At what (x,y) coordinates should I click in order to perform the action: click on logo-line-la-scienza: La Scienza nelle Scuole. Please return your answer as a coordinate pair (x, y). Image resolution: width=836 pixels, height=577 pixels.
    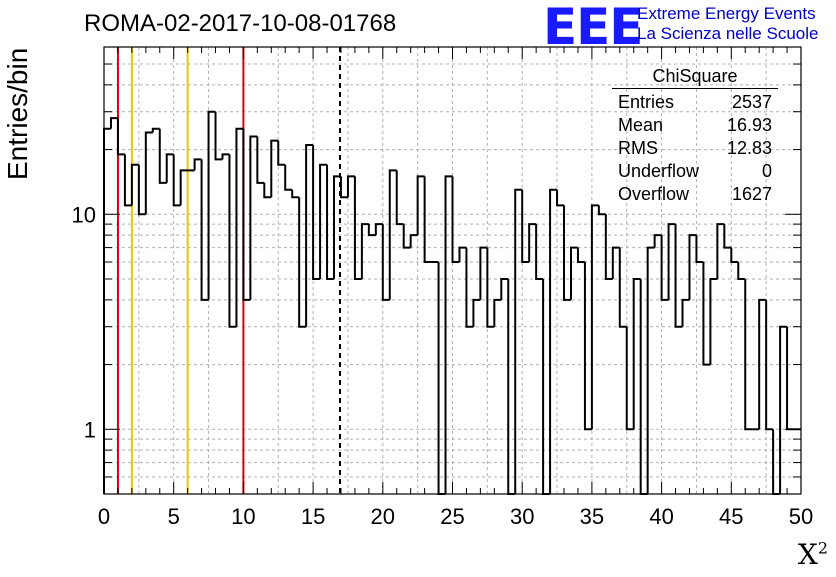
    Looking at the image, I should click on (728, 33).